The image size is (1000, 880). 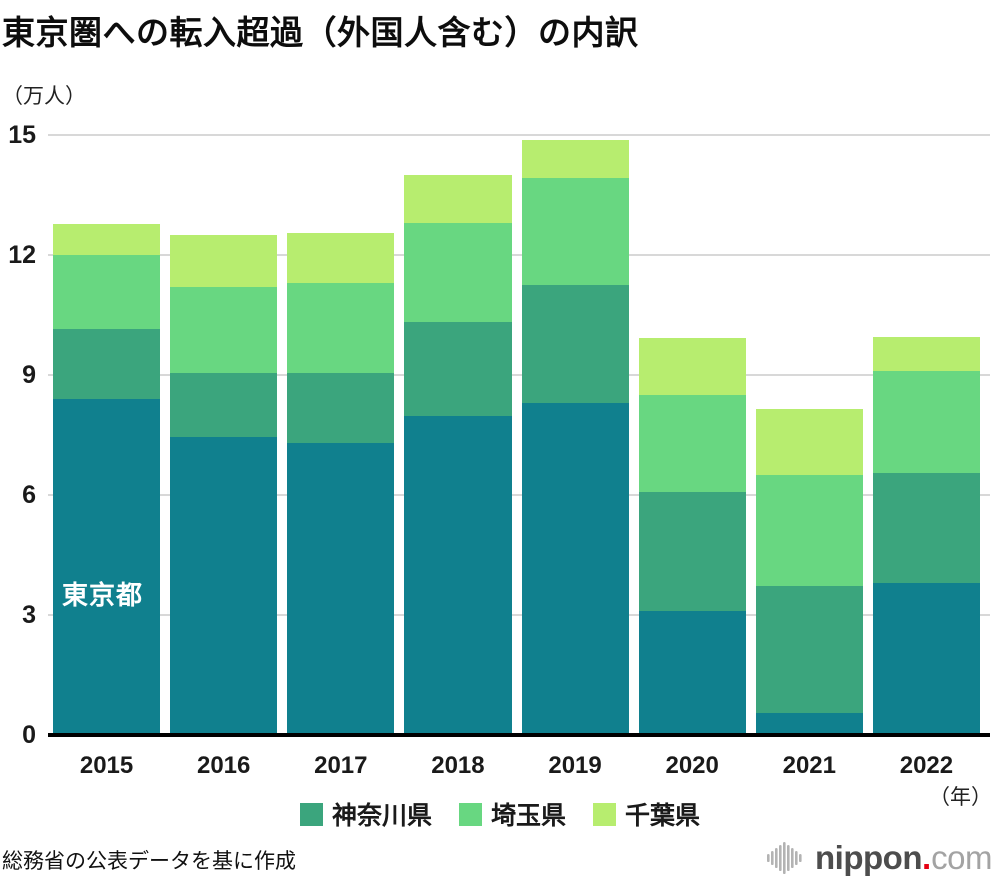 I want to click on chart-title: 東京圏への転入超過（外国人含む）の内訳, so click(x=320, y=32).